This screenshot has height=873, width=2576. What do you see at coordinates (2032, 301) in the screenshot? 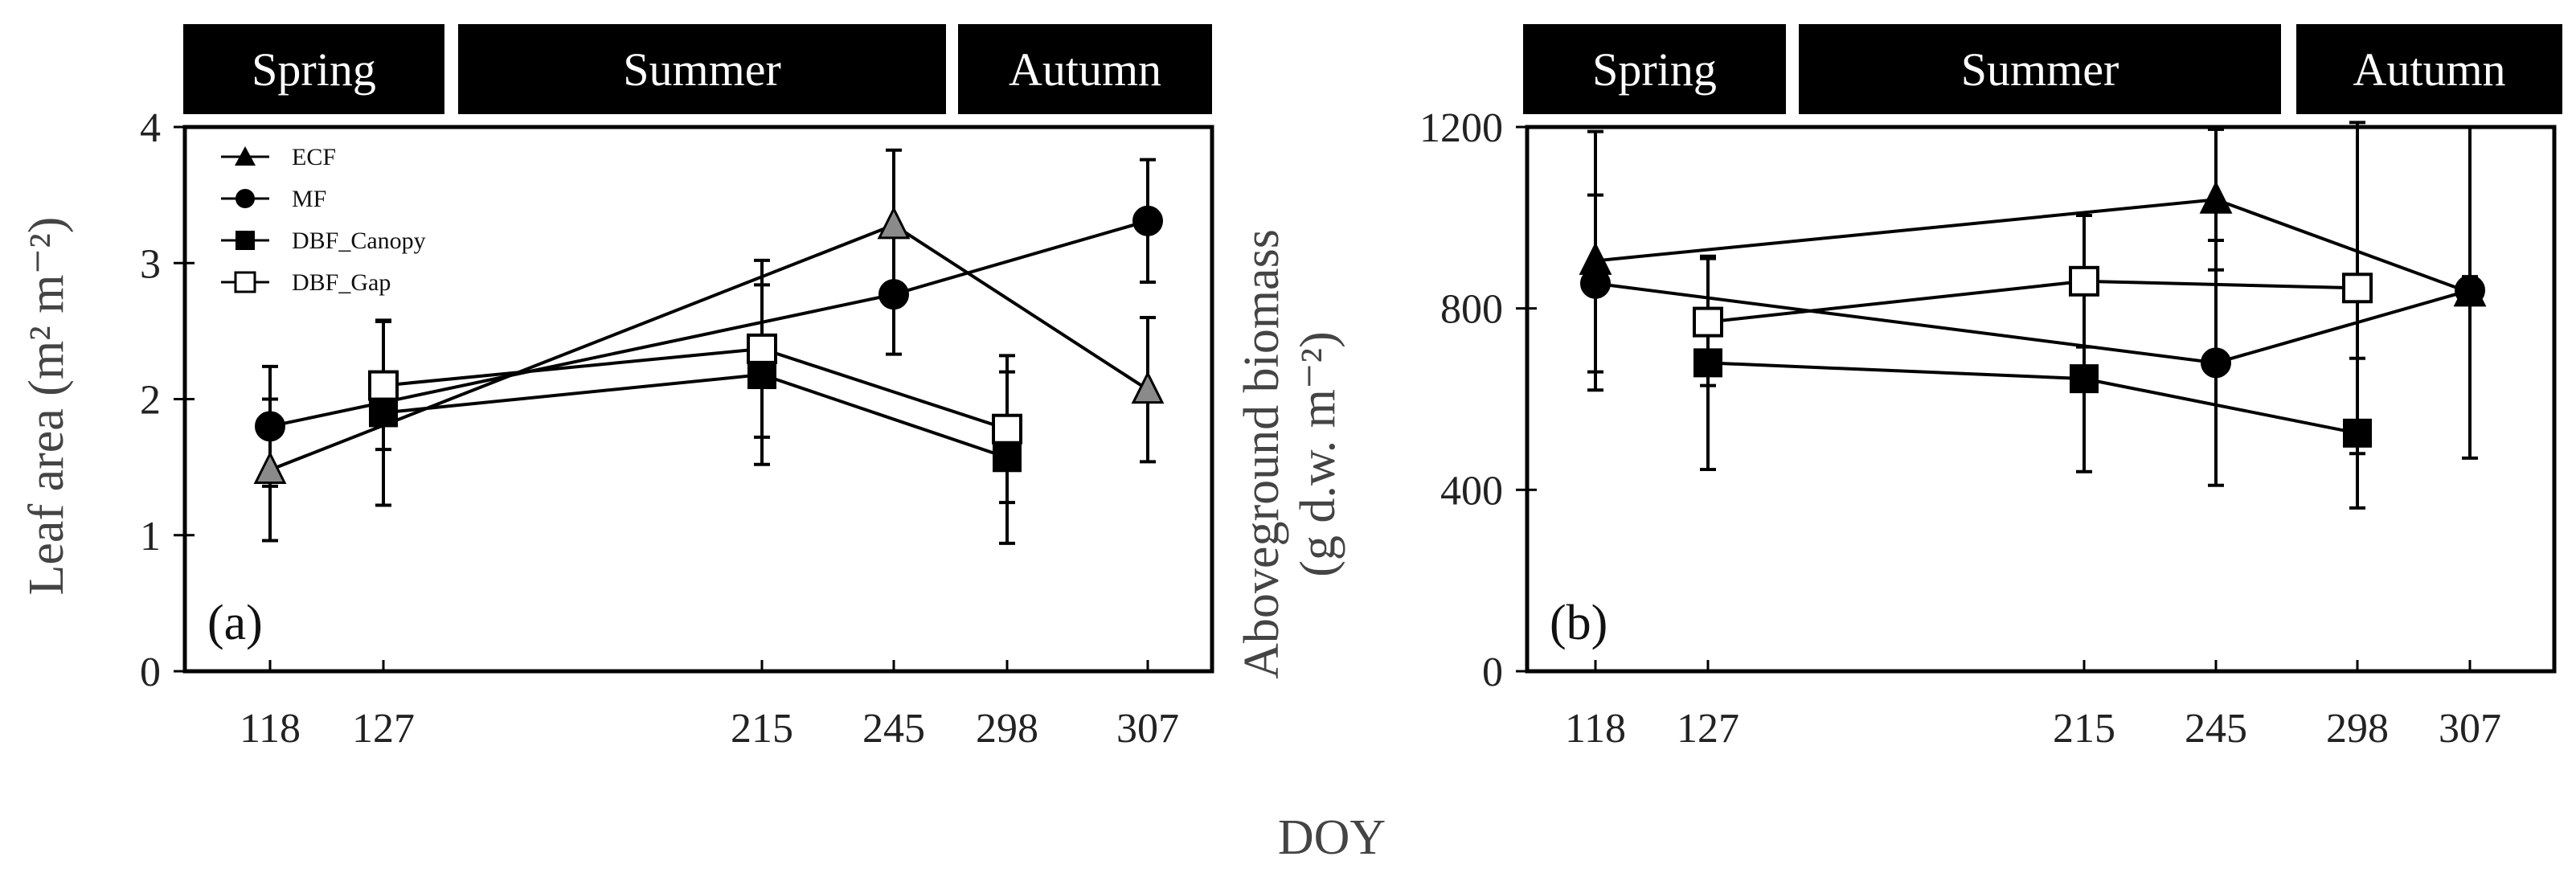
I see `series-line-dbf-gap` at bounding box center [2032, 301].